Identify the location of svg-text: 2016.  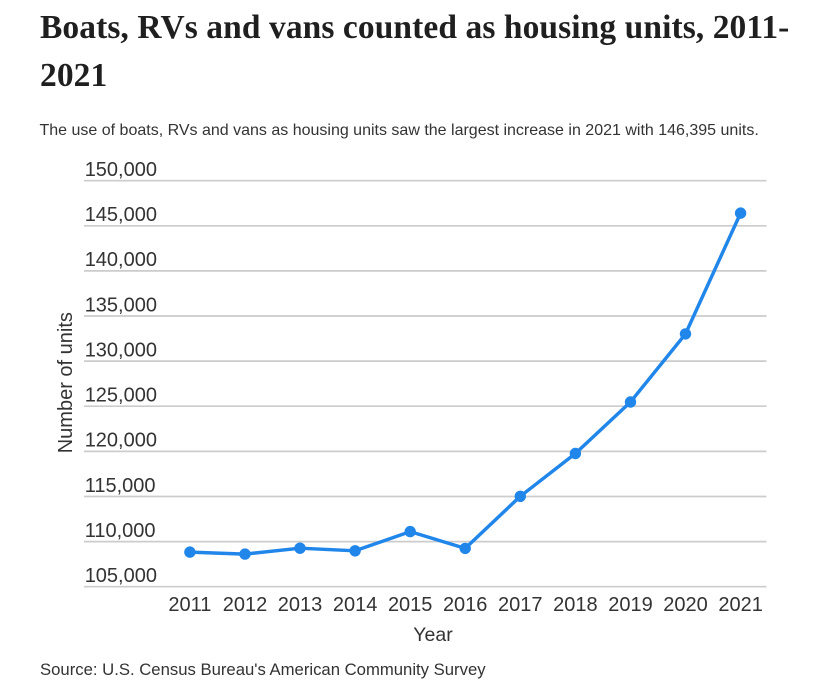
(465, 605).